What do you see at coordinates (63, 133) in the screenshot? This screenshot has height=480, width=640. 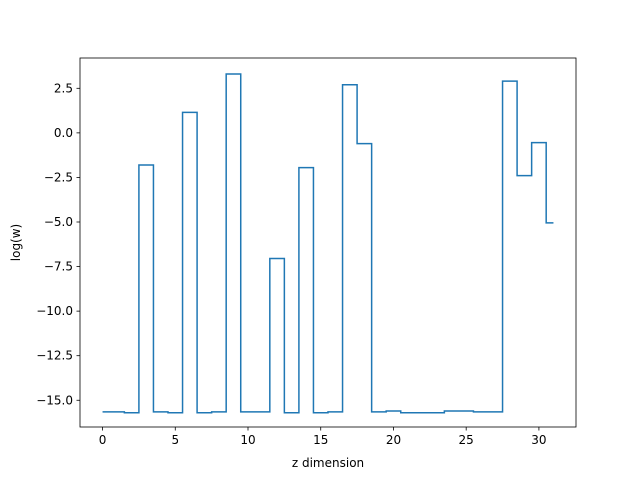 I see `y-tick-label: 0.0` at bounding box center [63, 133].